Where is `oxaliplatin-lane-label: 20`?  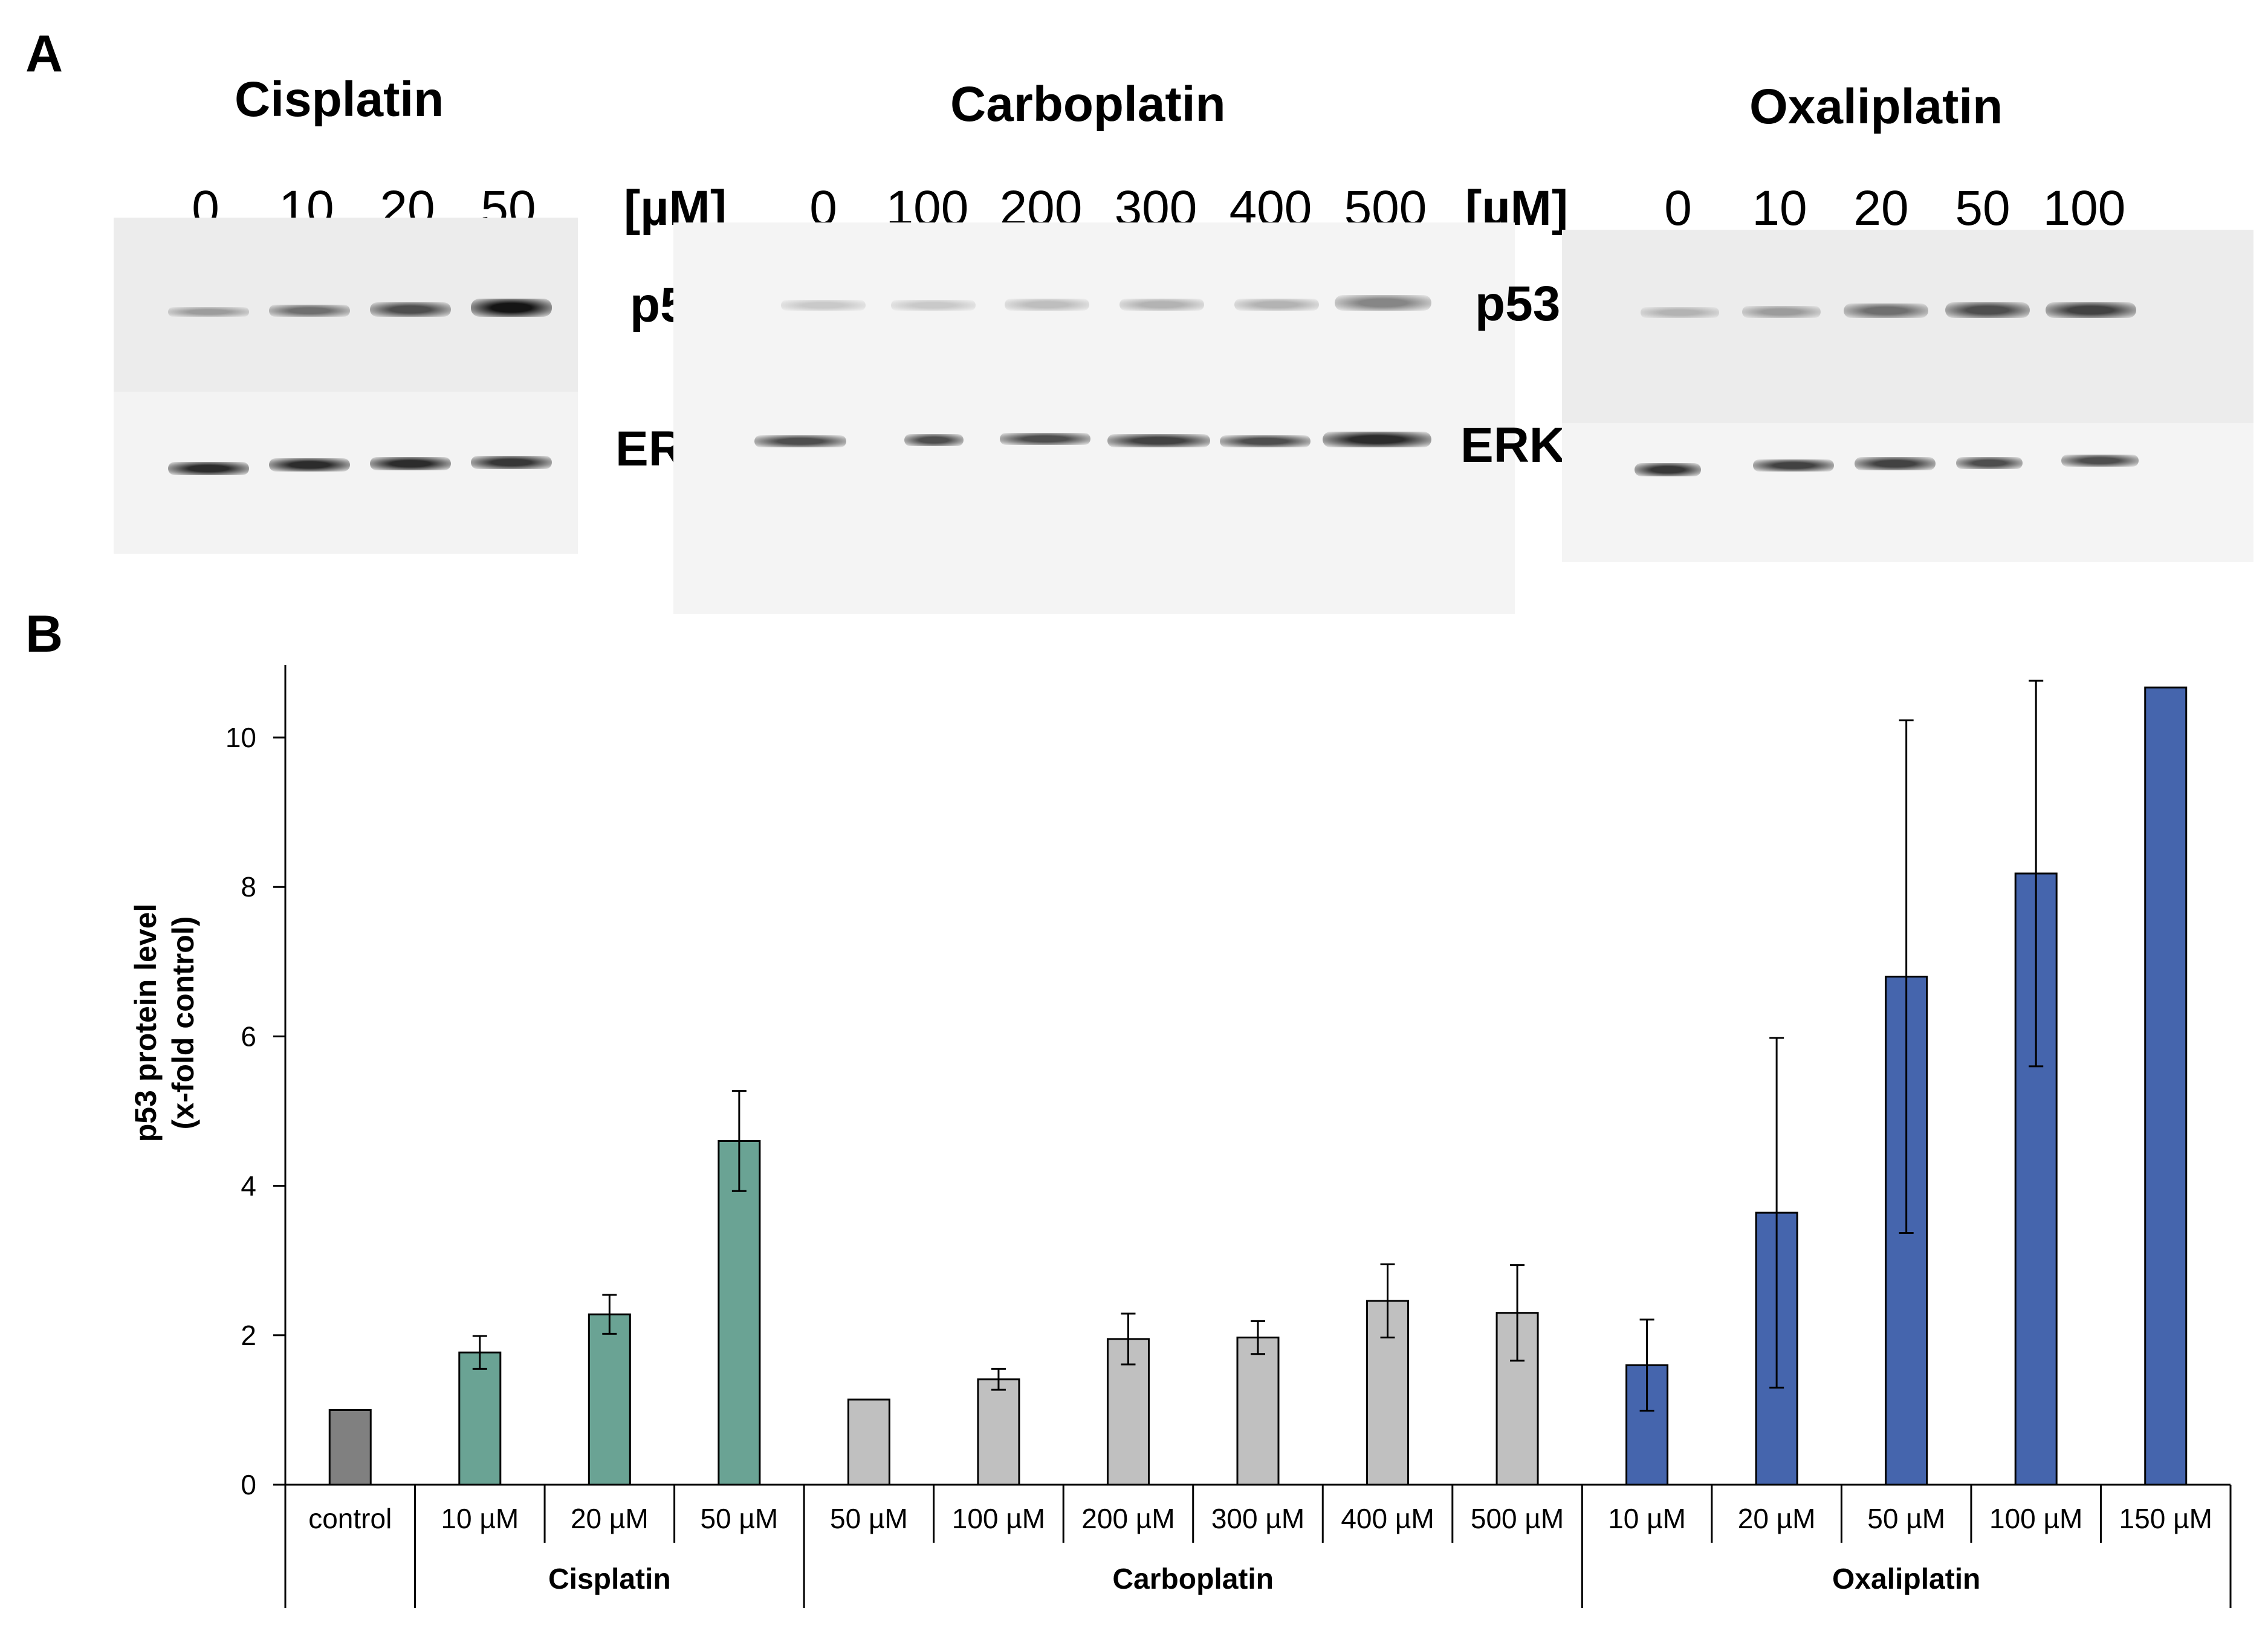 oxaliplatin-lane-label: 20 is located at coordinates (1881, 209).